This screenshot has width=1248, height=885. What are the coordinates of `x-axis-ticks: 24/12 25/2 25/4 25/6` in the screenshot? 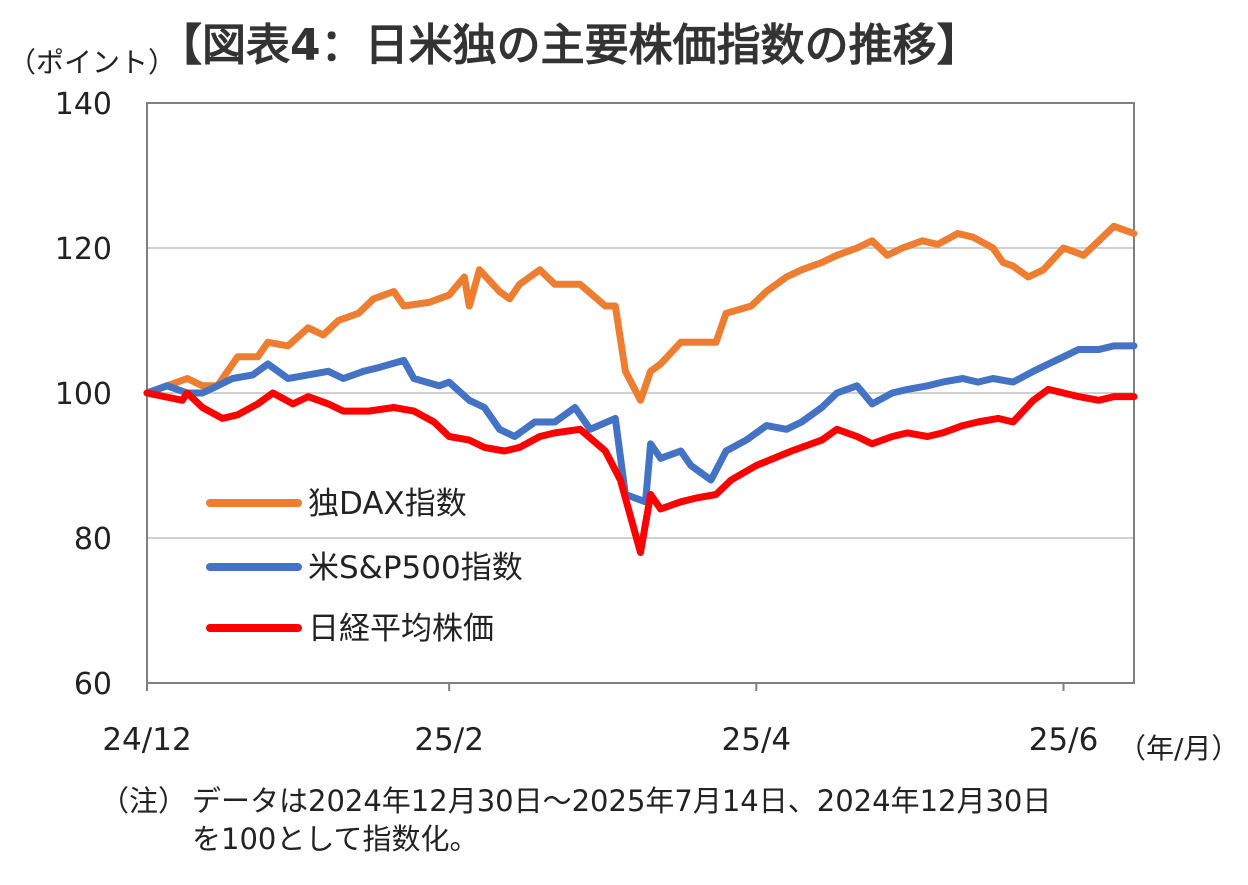 It's located at (600, 720).